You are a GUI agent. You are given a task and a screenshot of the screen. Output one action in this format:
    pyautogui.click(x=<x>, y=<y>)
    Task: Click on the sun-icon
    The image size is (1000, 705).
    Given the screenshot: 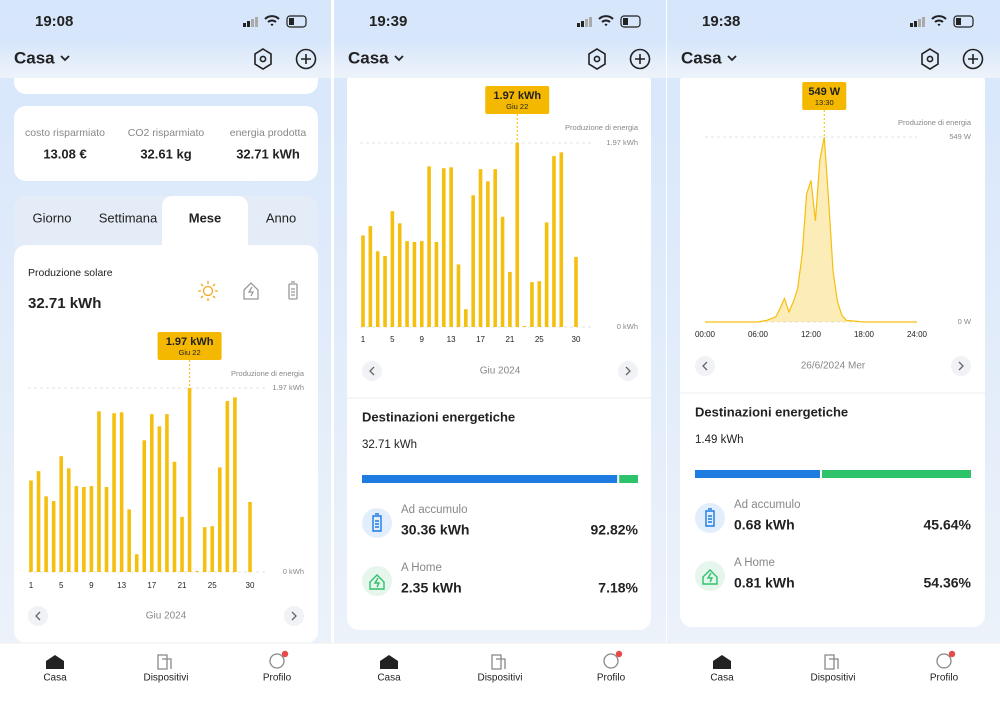 What is the action you would take?
    pyautogui.click(x=208, y=291)
    